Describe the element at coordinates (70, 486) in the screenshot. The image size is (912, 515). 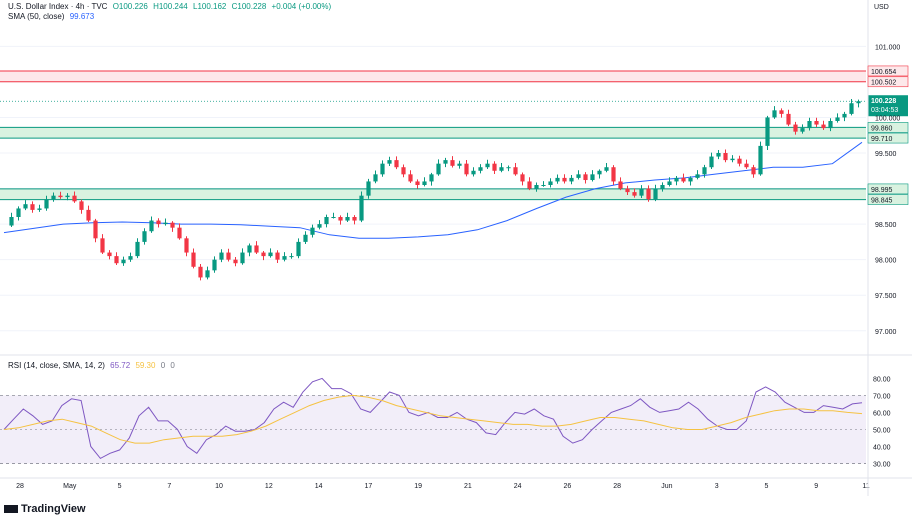
I see `time-tick-label: May` at that location.